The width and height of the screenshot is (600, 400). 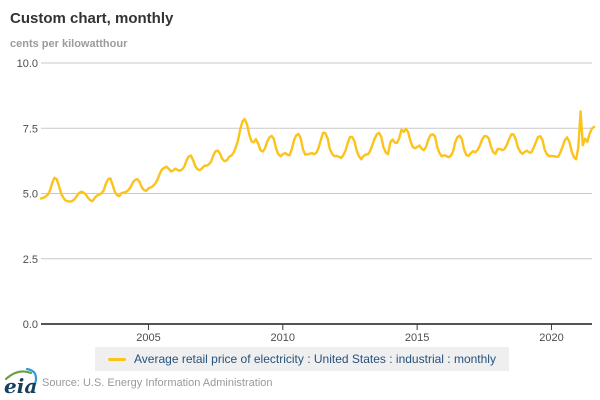 I want to click on logo-text: eia, so click(x=20, y=386).